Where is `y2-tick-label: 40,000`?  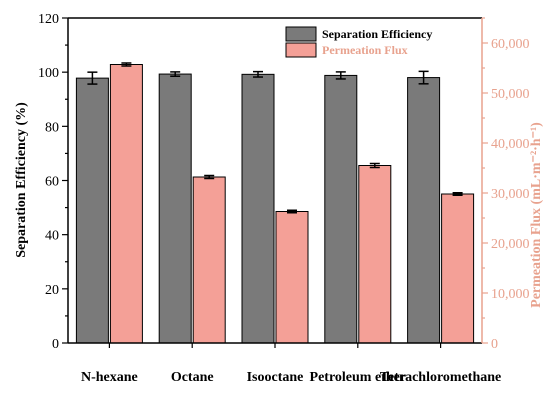
y2-tick-label: 40,000 is located at coordinates (510, 144).